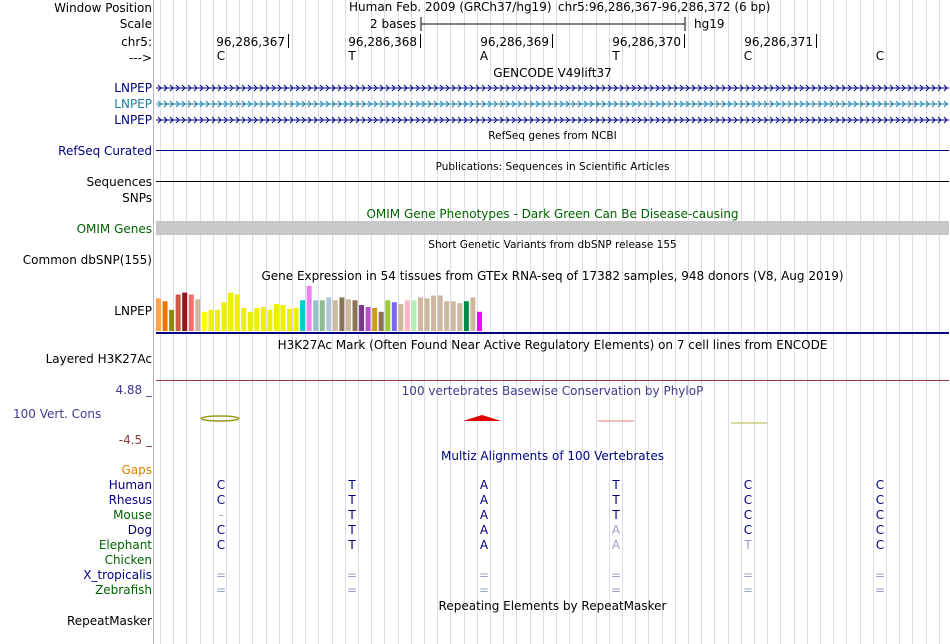 The image size is (950, 644). I want to click on sequences-label: Sequences, so click(119, 182).